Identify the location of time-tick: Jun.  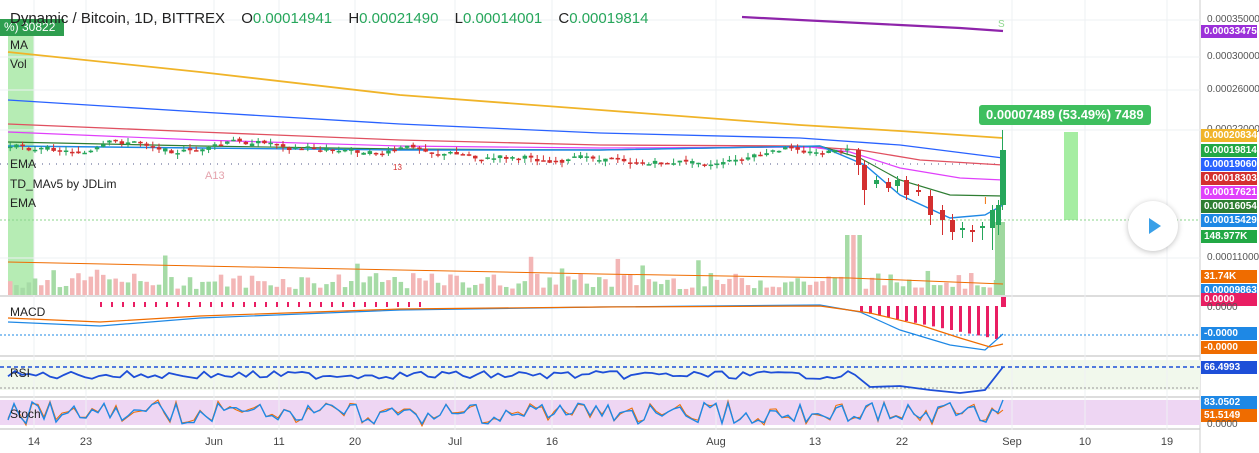
(214, 442).